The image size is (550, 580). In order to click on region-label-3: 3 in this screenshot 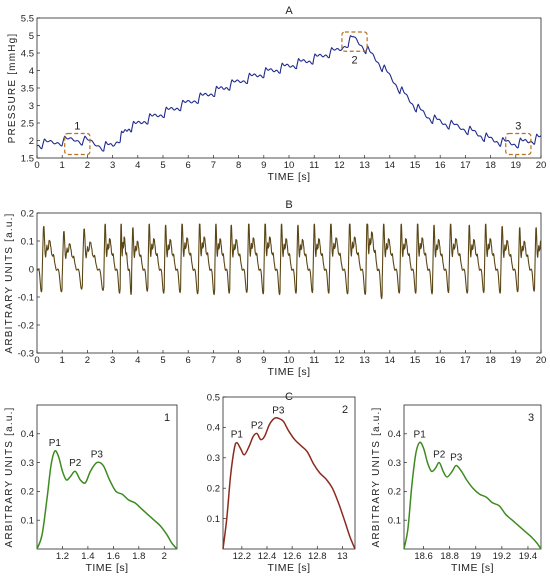, I will do `click(518, 127)`.